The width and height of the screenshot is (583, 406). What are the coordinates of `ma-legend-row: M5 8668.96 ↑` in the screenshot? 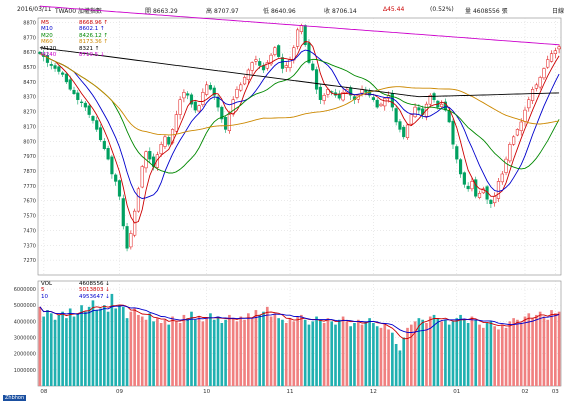 It's located at (74, 23).